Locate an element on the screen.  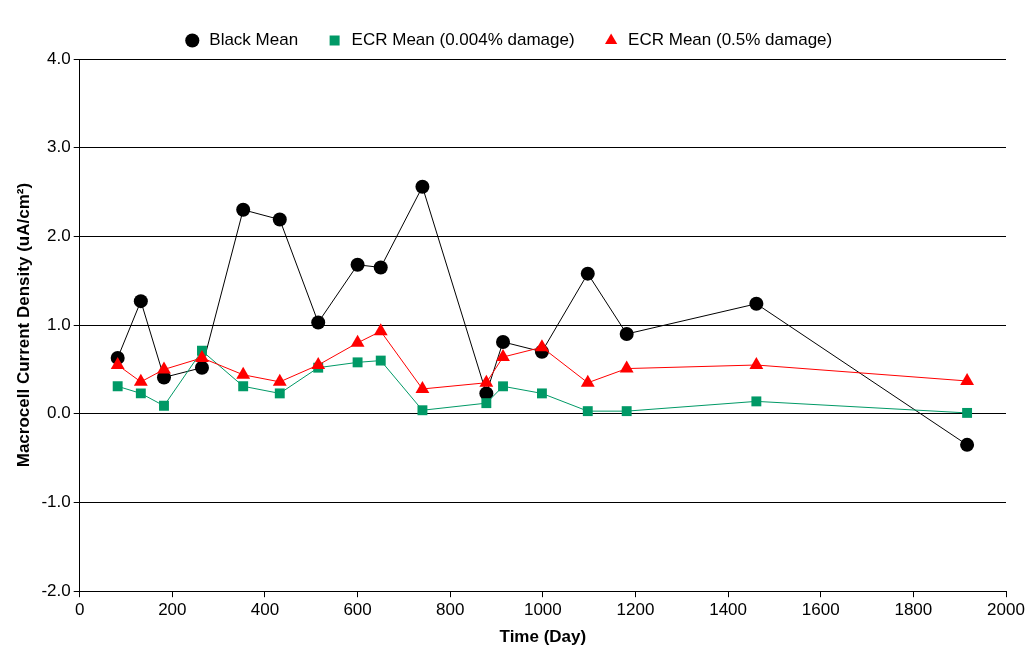
y-tick-label: -1.0 is located at coordinates (56, 502).